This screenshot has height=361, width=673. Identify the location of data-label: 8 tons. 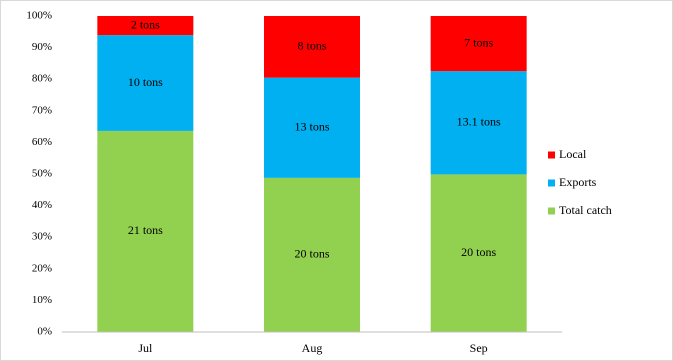
(311, 46).